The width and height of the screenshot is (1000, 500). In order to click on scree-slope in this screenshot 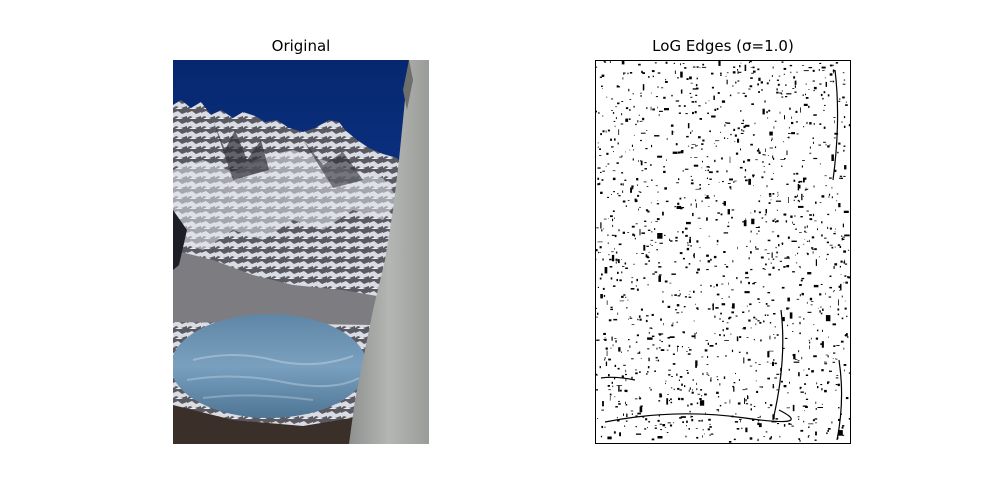, I will do `click(283, 287)`.